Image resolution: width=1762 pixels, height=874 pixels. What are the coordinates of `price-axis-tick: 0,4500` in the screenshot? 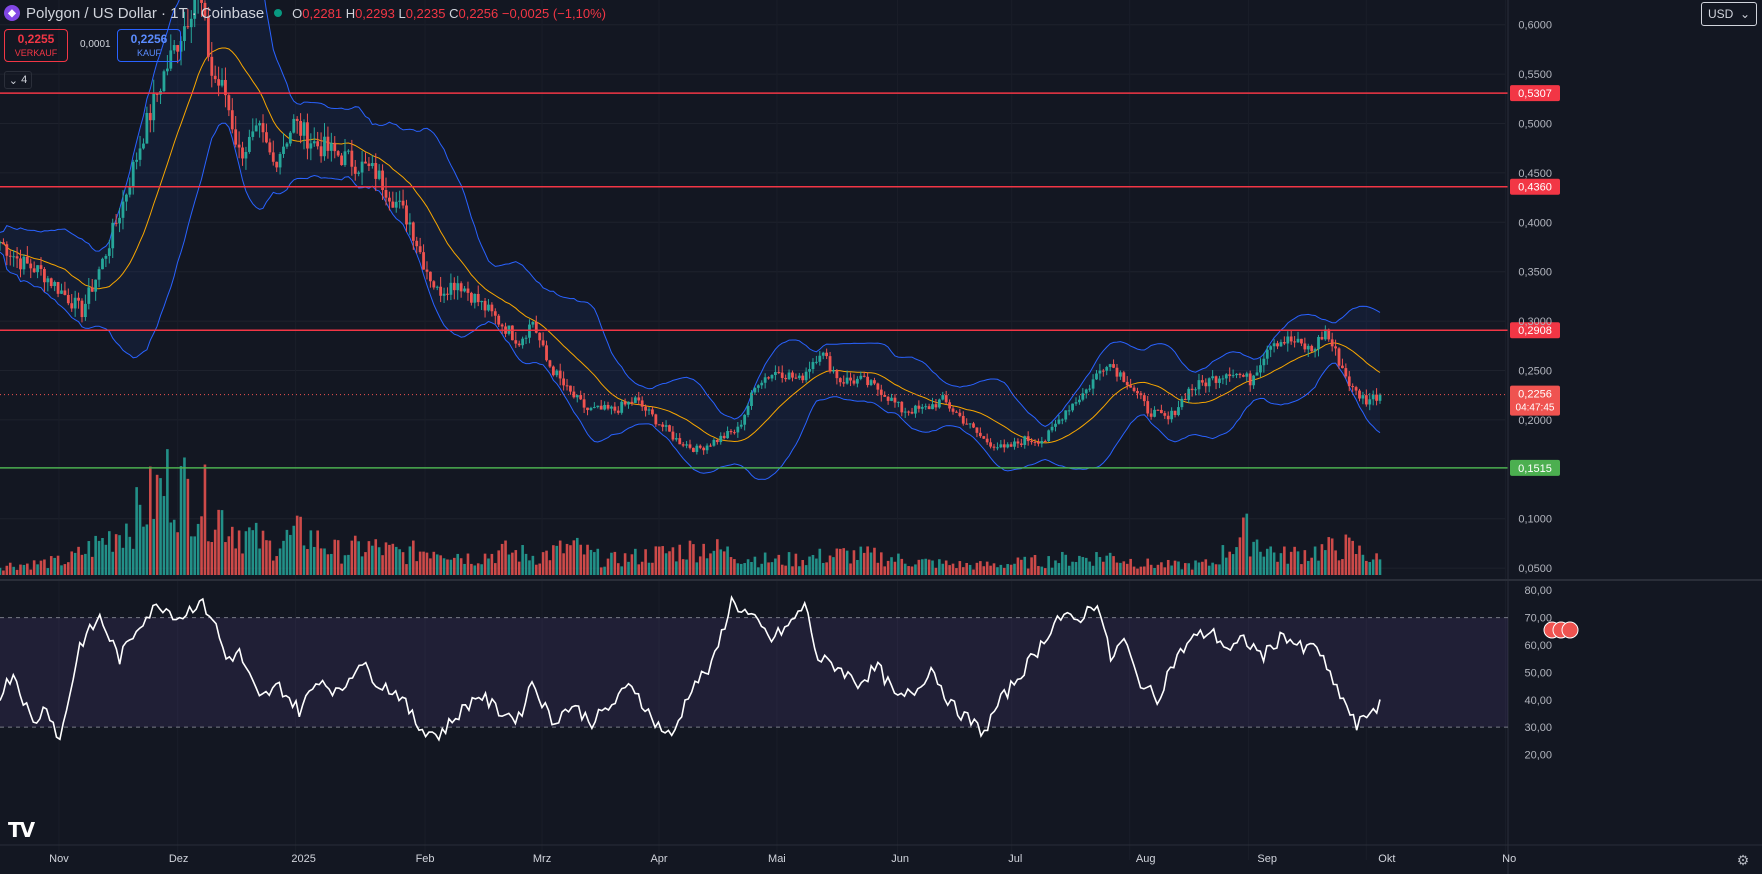 It's located at (1535, 174).